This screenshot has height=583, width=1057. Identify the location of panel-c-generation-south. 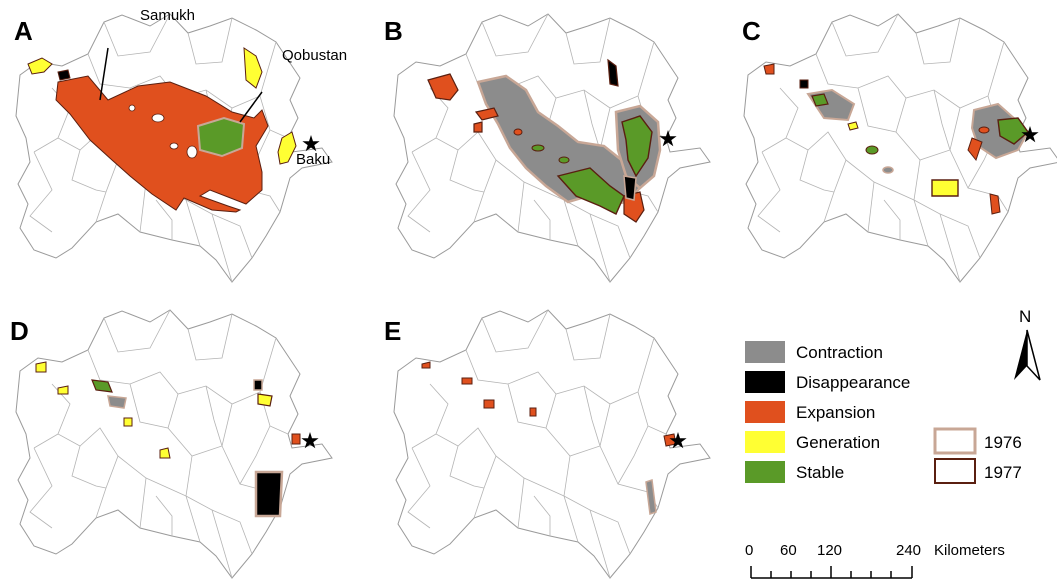
(945, 188).